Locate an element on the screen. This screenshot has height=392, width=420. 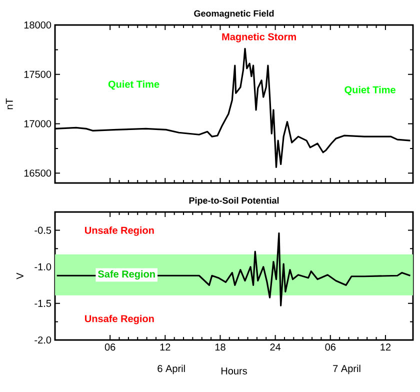
chart-title: Geomagnetic Field is located at coordinates (234, 14).